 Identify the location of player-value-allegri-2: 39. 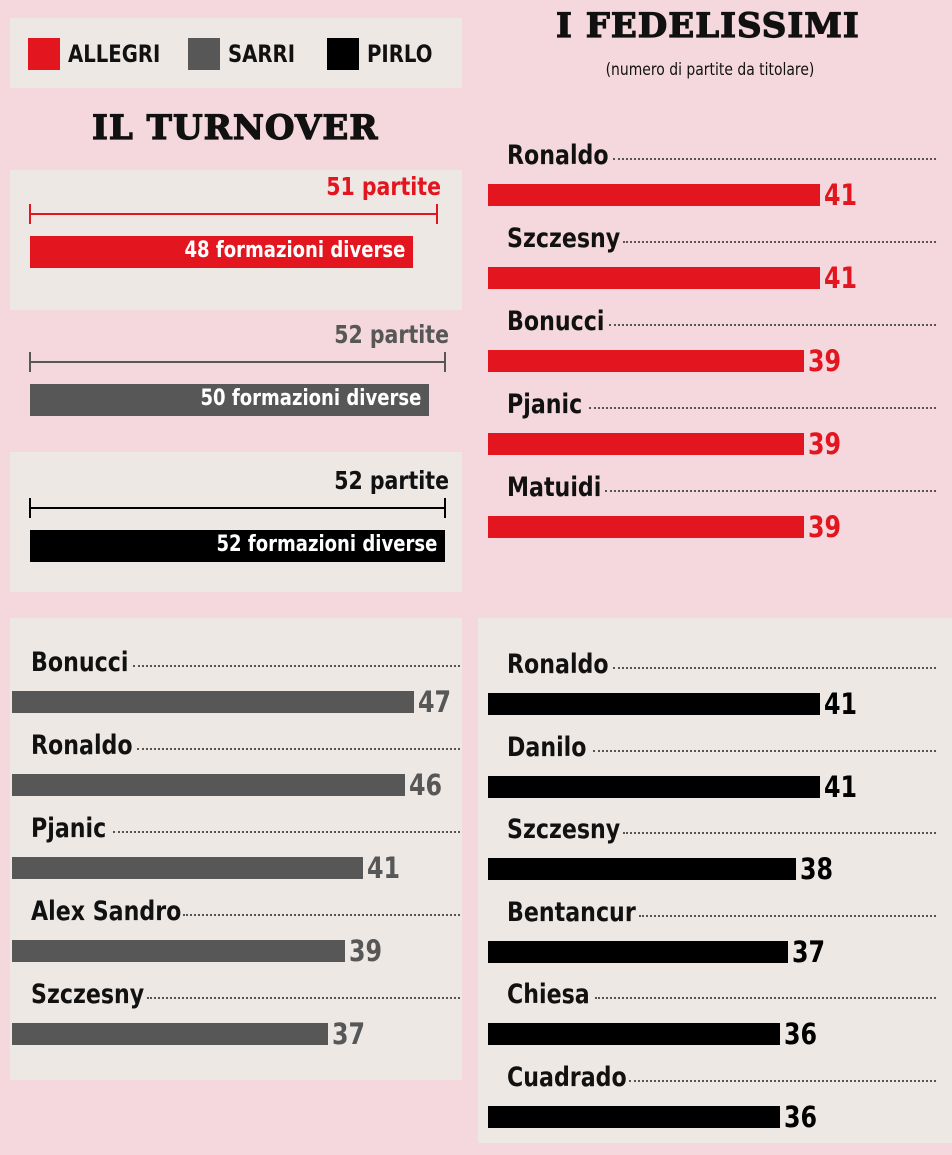
(824, 361).